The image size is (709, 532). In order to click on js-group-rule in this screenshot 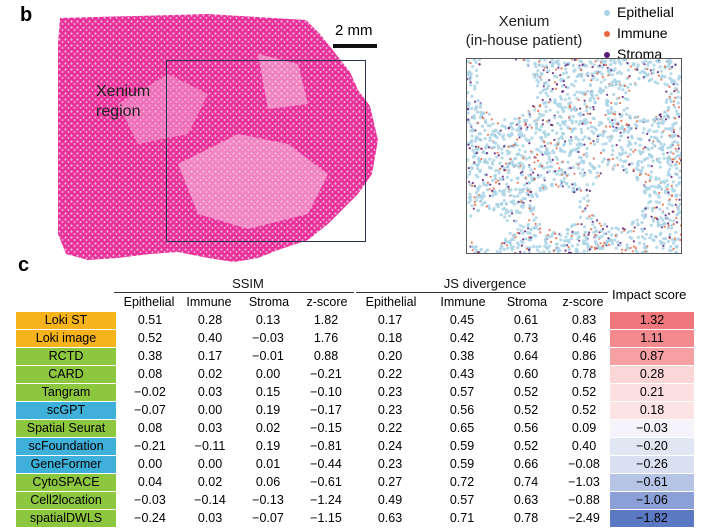, I will do `click(482, 292)`.